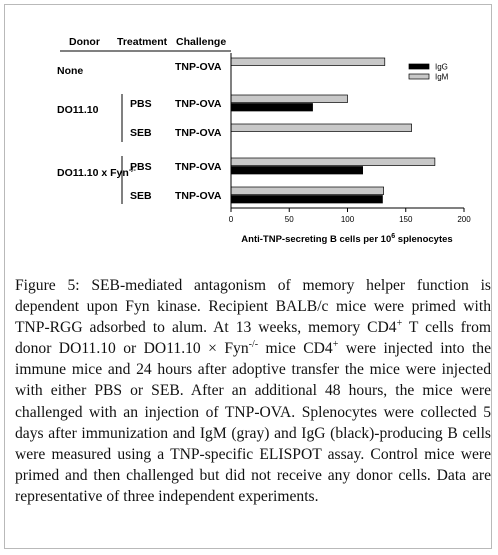 This screenshot has height=555, width=498. I want to click on table-header: Donor Treatment Challenge, so click(145, 44).